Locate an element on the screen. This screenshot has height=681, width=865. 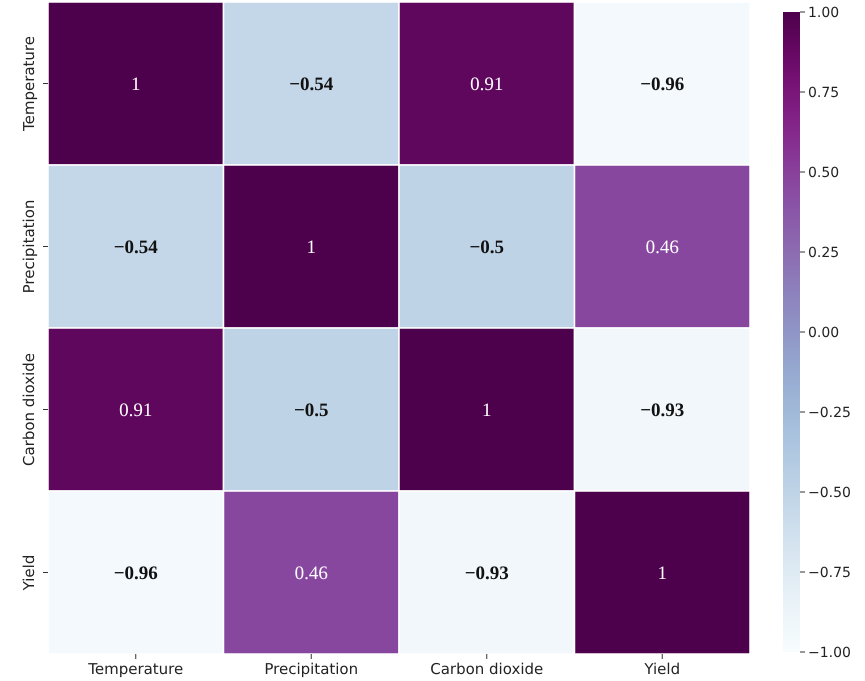
color-bar-label: −1.00 is located at coordinates (829, 652).